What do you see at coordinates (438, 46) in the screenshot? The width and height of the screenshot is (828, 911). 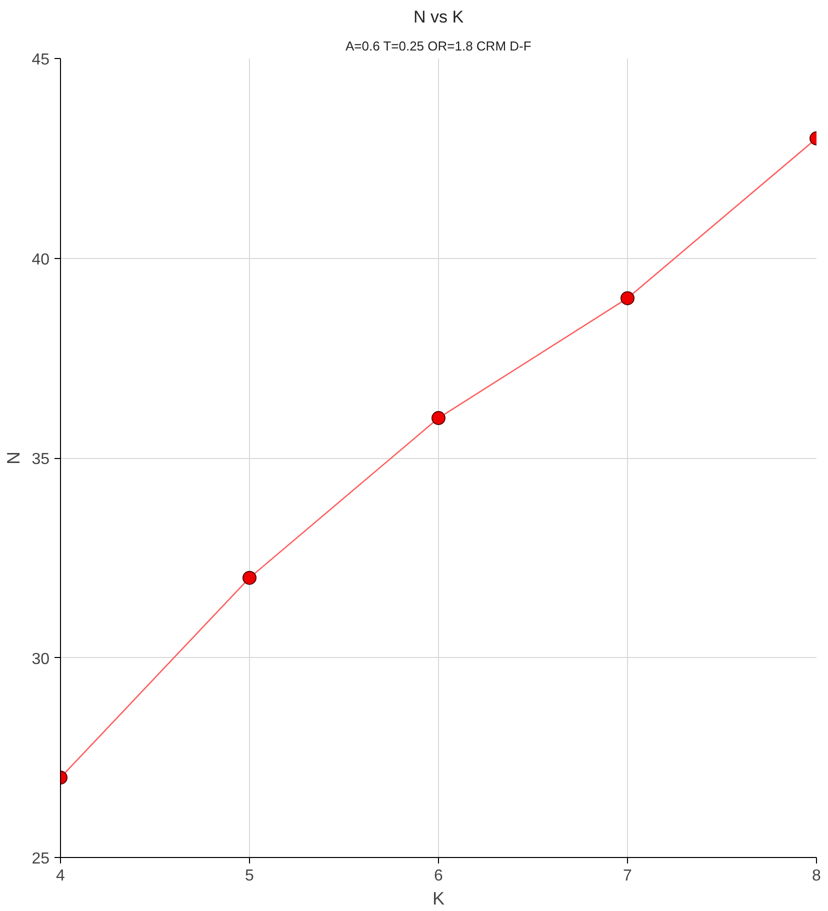 I see `chart-subtitle: A=0.6 T=0.25 OR=1.8 CRM D-F` at bounding box center [438, 46].